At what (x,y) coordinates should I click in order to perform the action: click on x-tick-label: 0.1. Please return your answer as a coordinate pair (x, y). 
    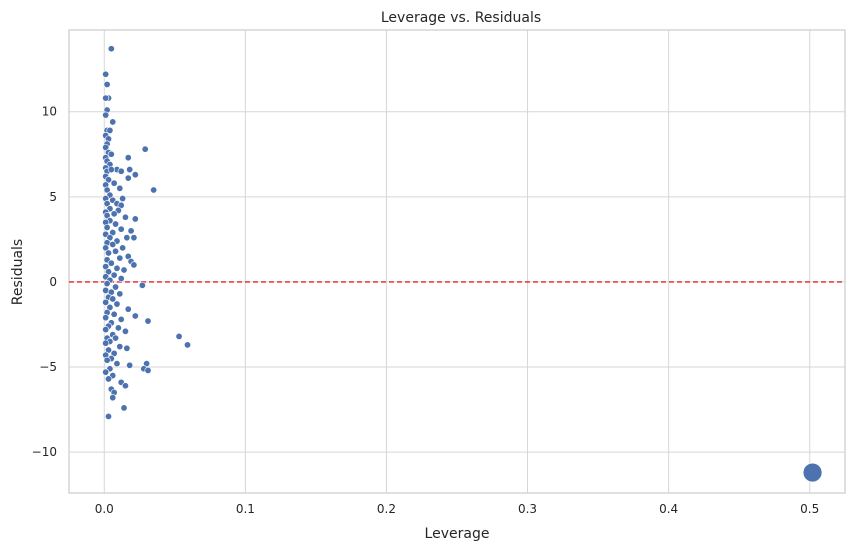
    Looking at the image, I should click on (245, 509).